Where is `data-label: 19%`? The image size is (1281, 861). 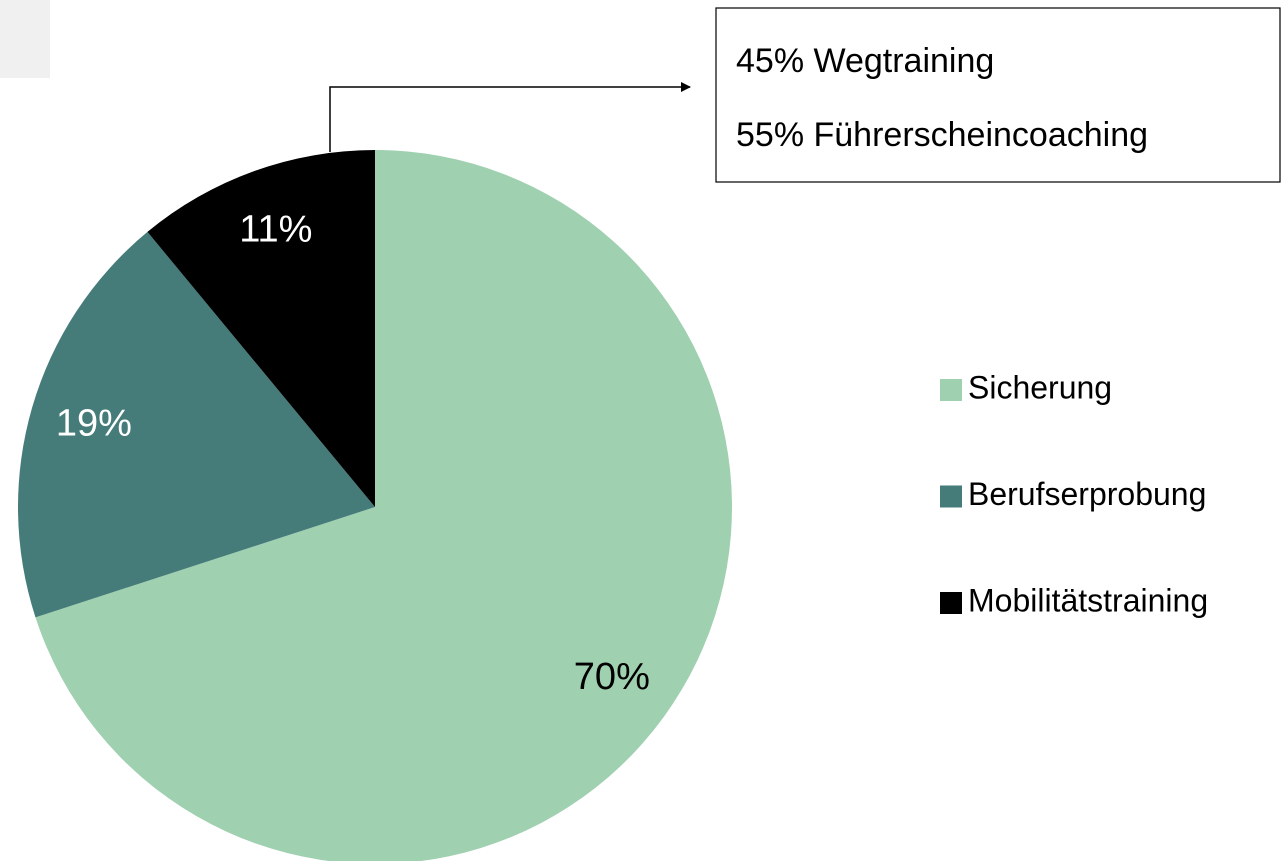 data-label: 19% is located at coordinates (94, 423).